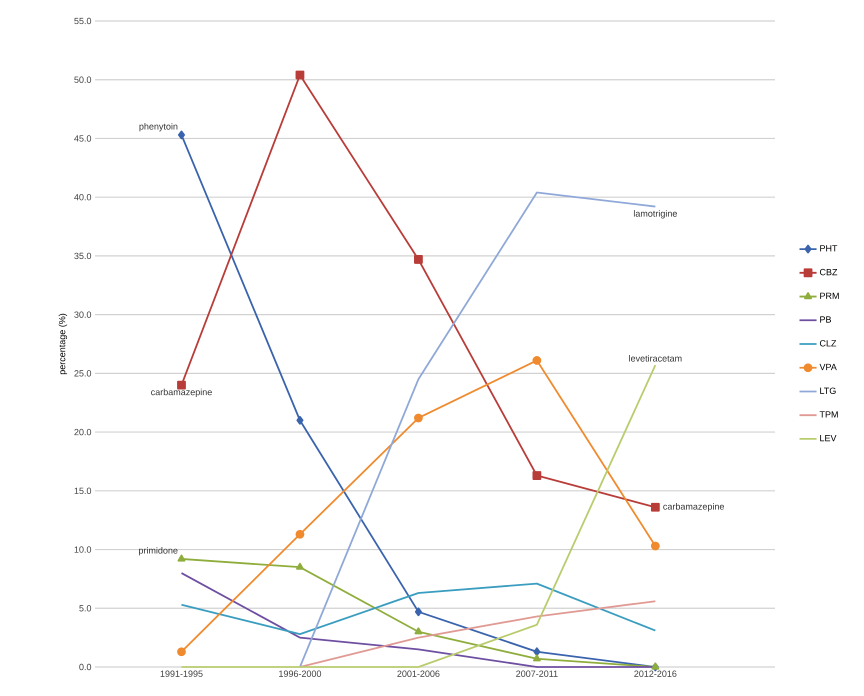  Describe the element at coordinates (85, 667) in the screenshot. I see `y-tick-label: 0.0` at that location.